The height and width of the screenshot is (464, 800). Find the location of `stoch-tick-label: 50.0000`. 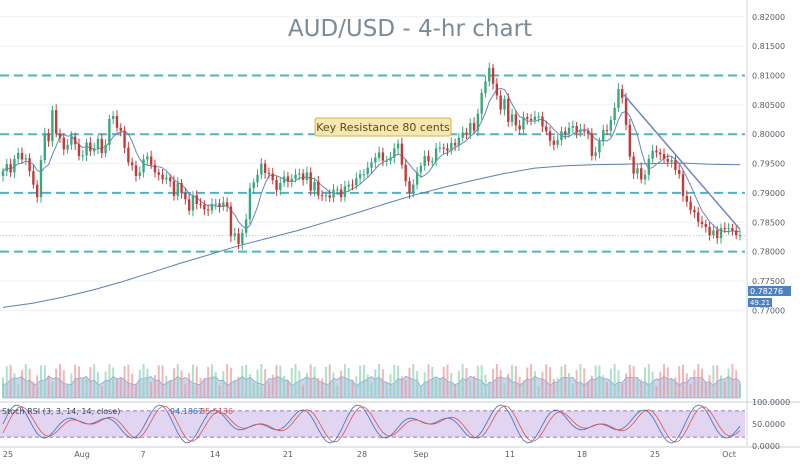

stoch-tick-label: 50.0000 is located at coordinates (768, 424).